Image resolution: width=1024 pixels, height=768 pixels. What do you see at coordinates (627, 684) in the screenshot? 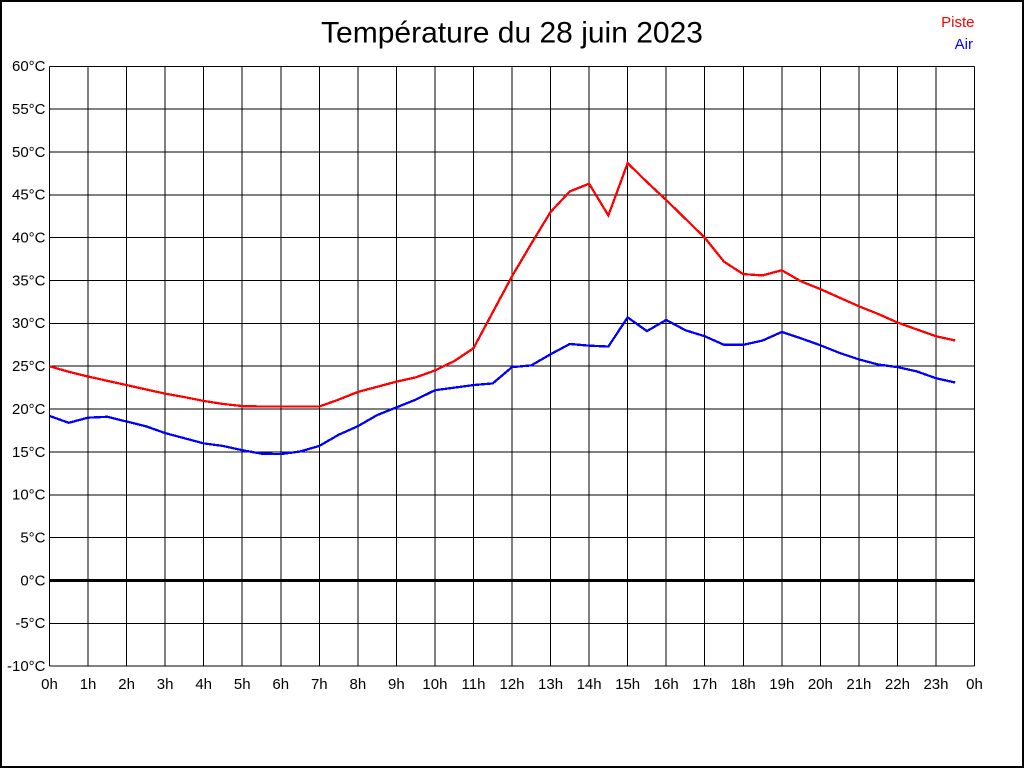
I see `svg-text: 15h` at bounding box center [627, 684].